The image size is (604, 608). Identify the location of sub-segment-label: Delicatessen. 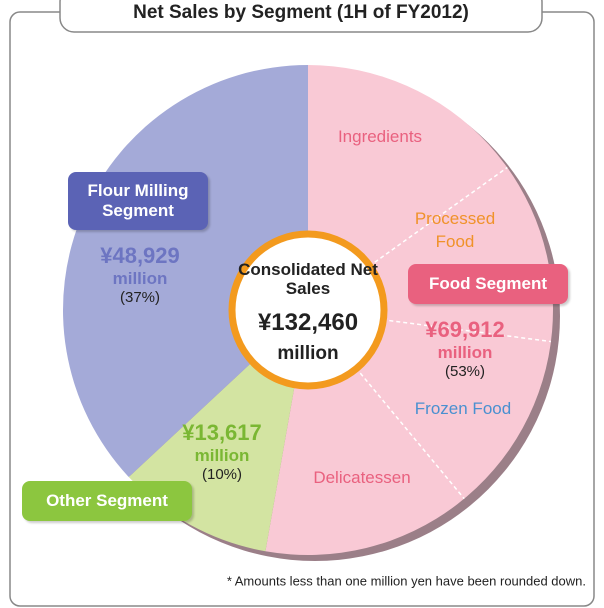
(362, 477).